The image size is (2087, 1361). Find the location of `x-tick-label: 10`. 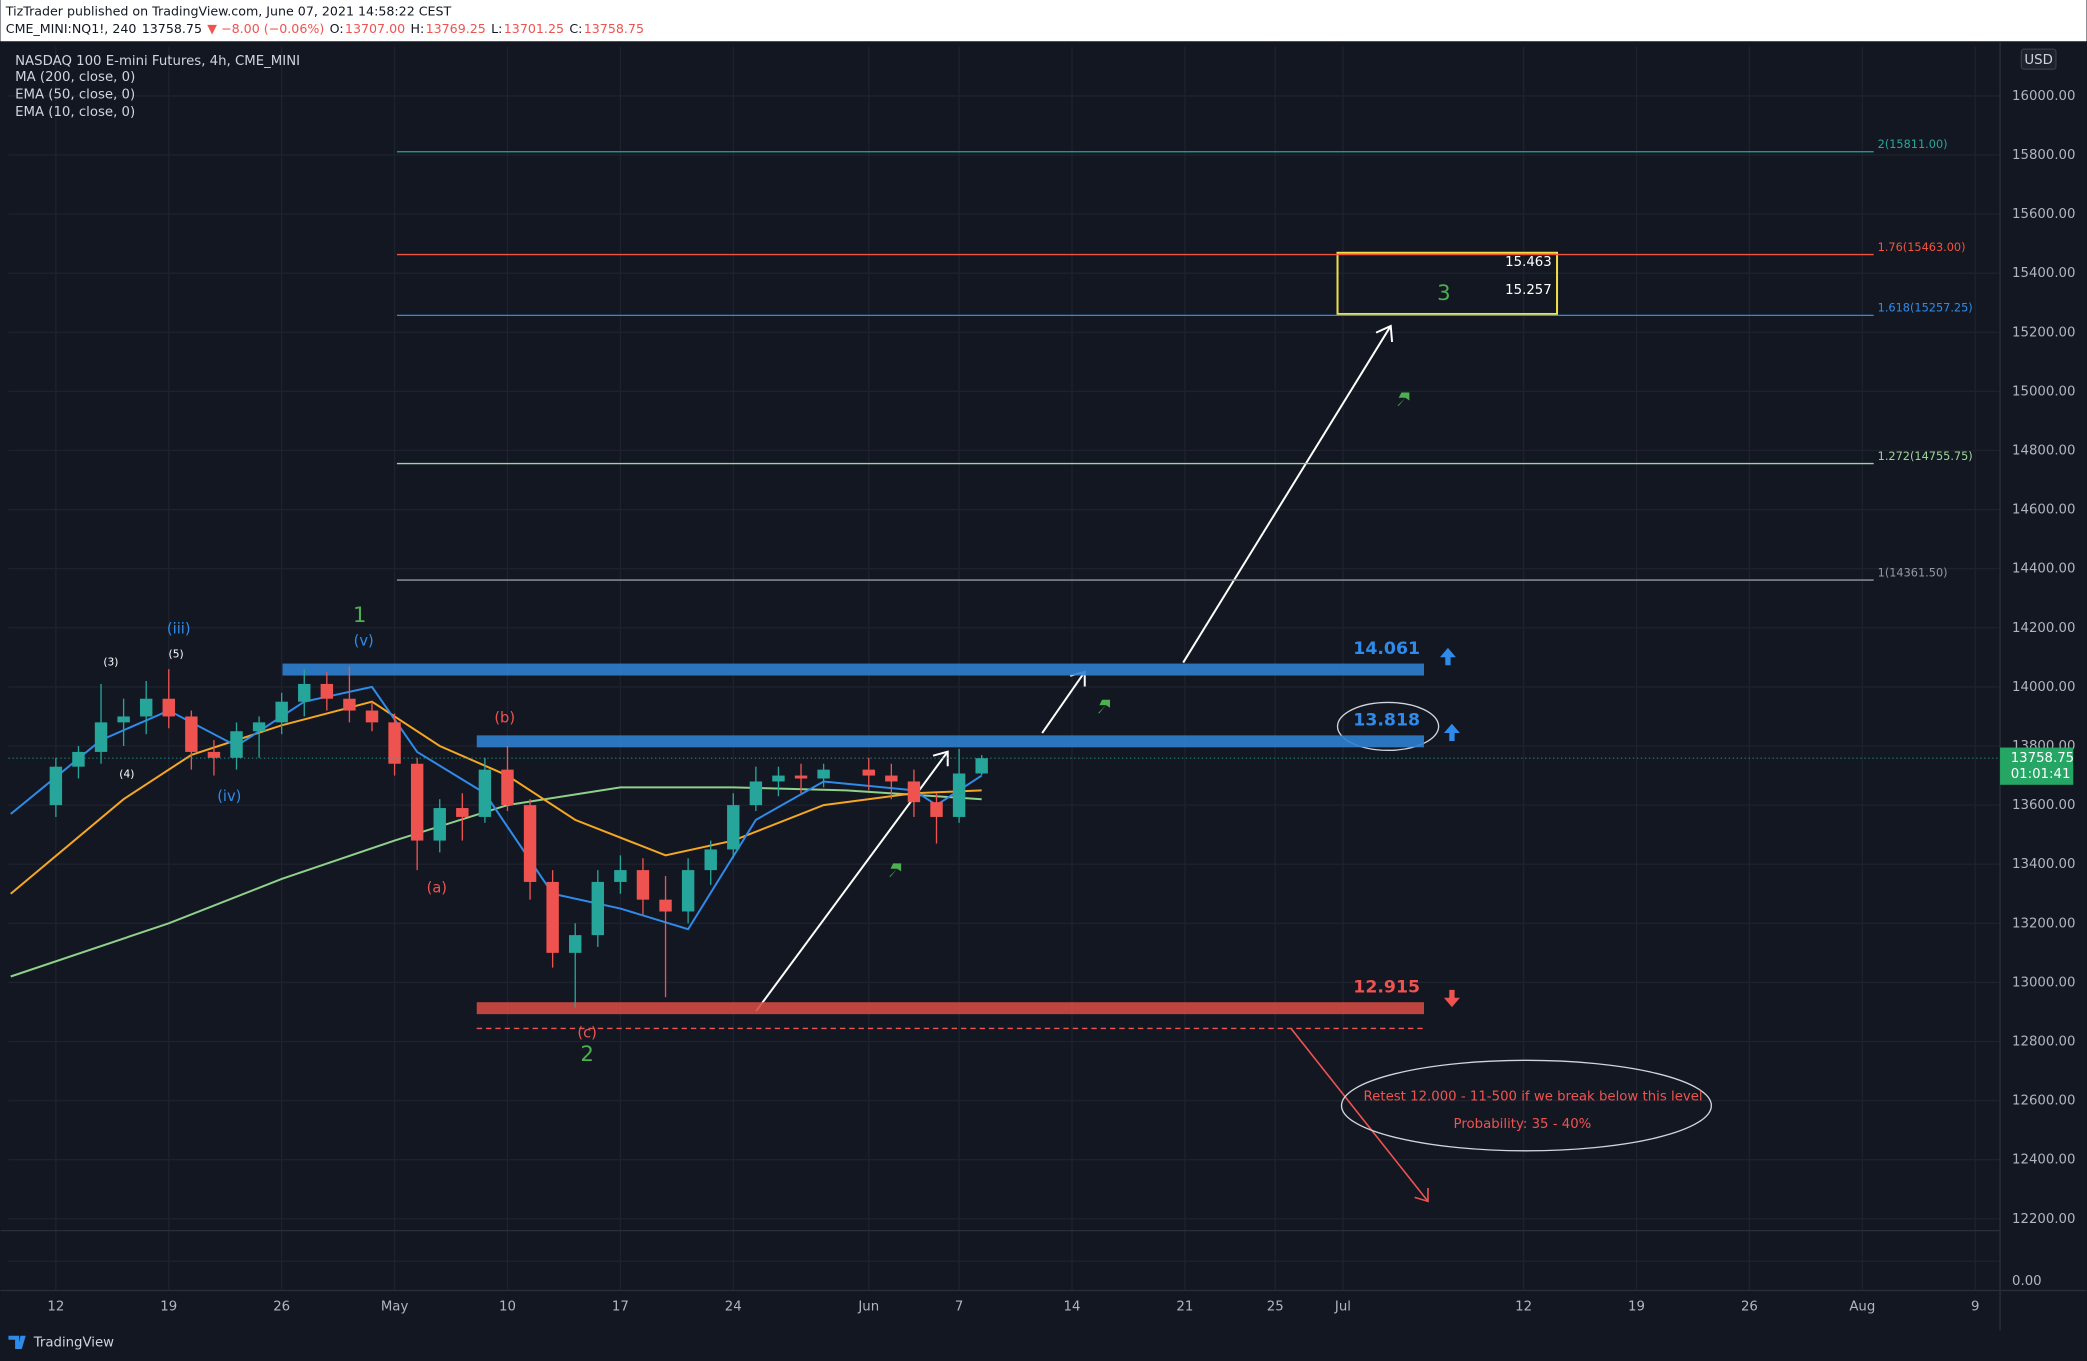

x-tick-label: 10 is located at coordinates (507, 1306).